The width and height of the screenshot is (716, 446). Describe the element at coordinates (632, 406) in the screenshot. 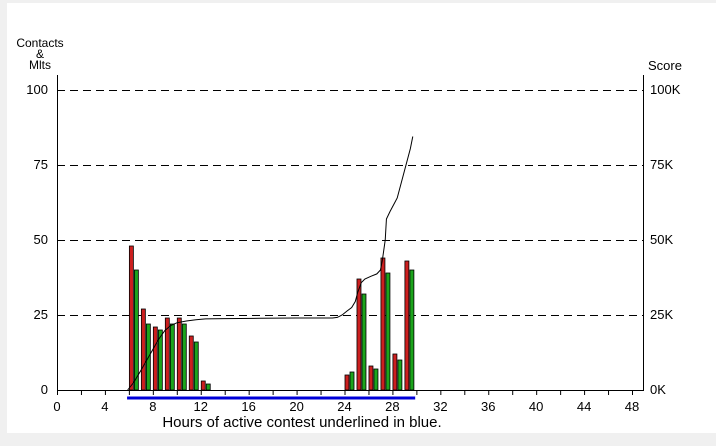

I see `x-axis-tick-label: 48` at that location.